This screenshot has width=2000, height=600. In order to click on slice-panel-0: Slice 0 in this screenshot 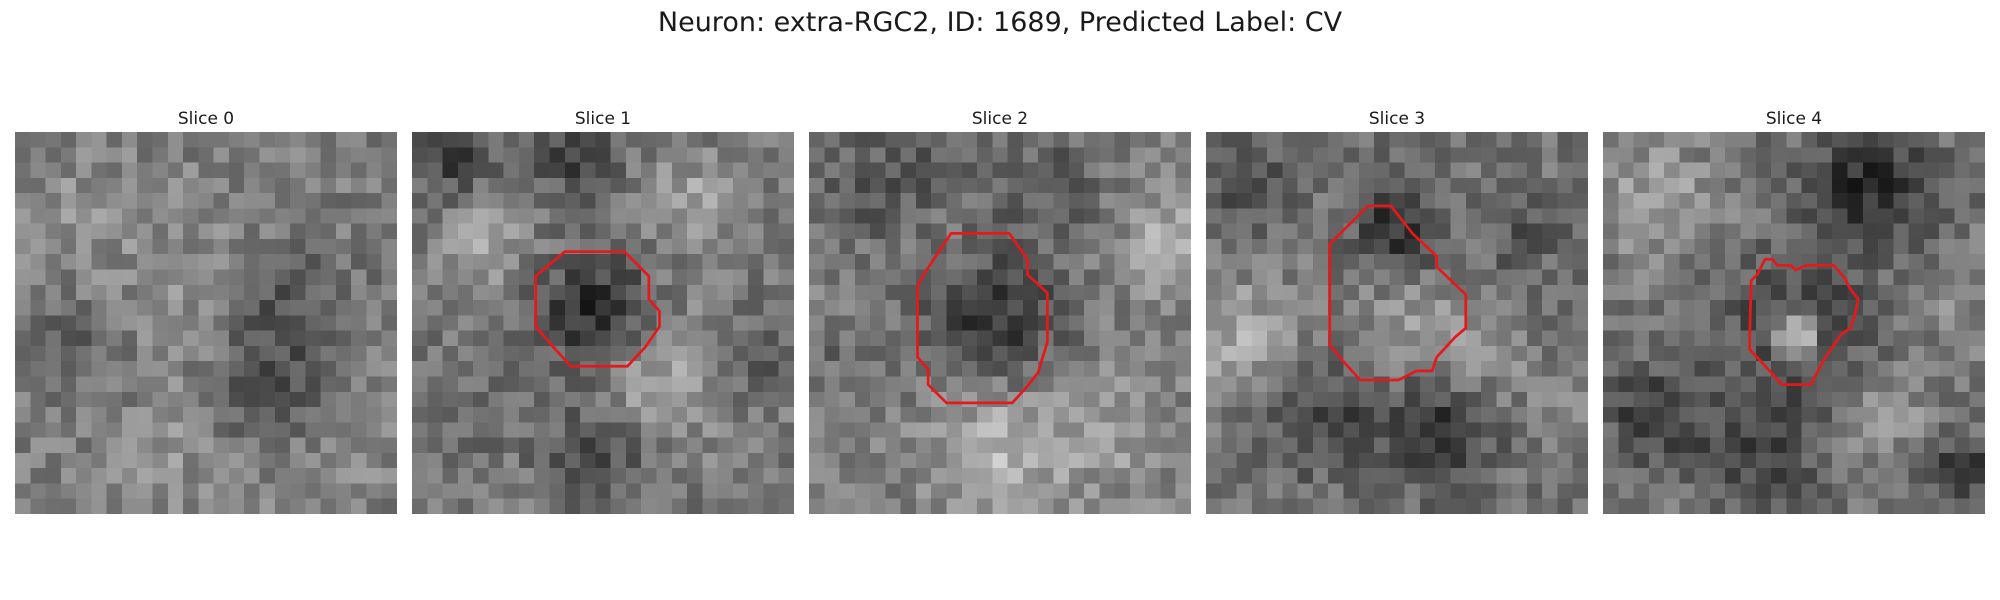, I will do `click(206, 311)`.